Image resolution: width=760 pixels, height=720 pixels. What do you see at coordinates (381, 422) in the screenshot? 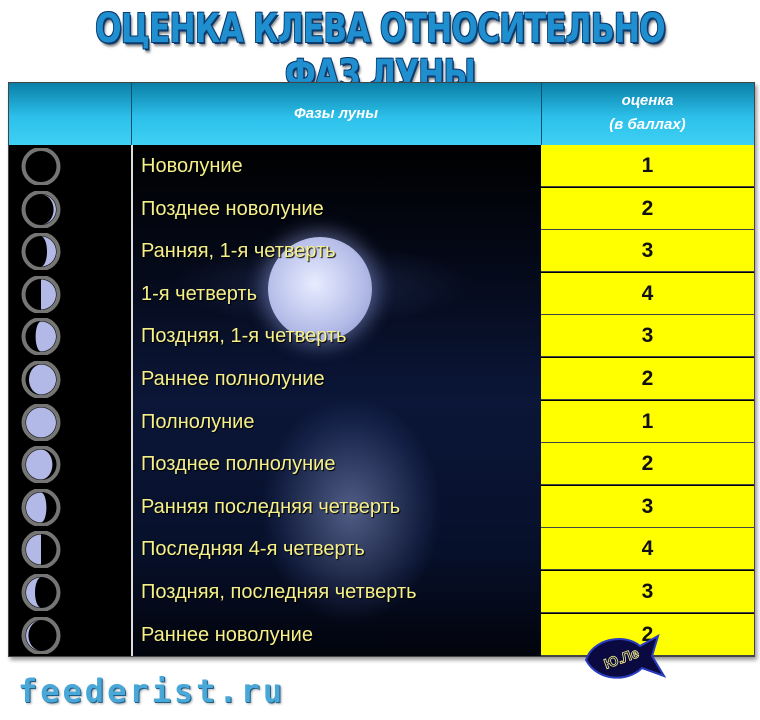
I see `table-row: Полнолуние 1` at bounding box center [381, 422].